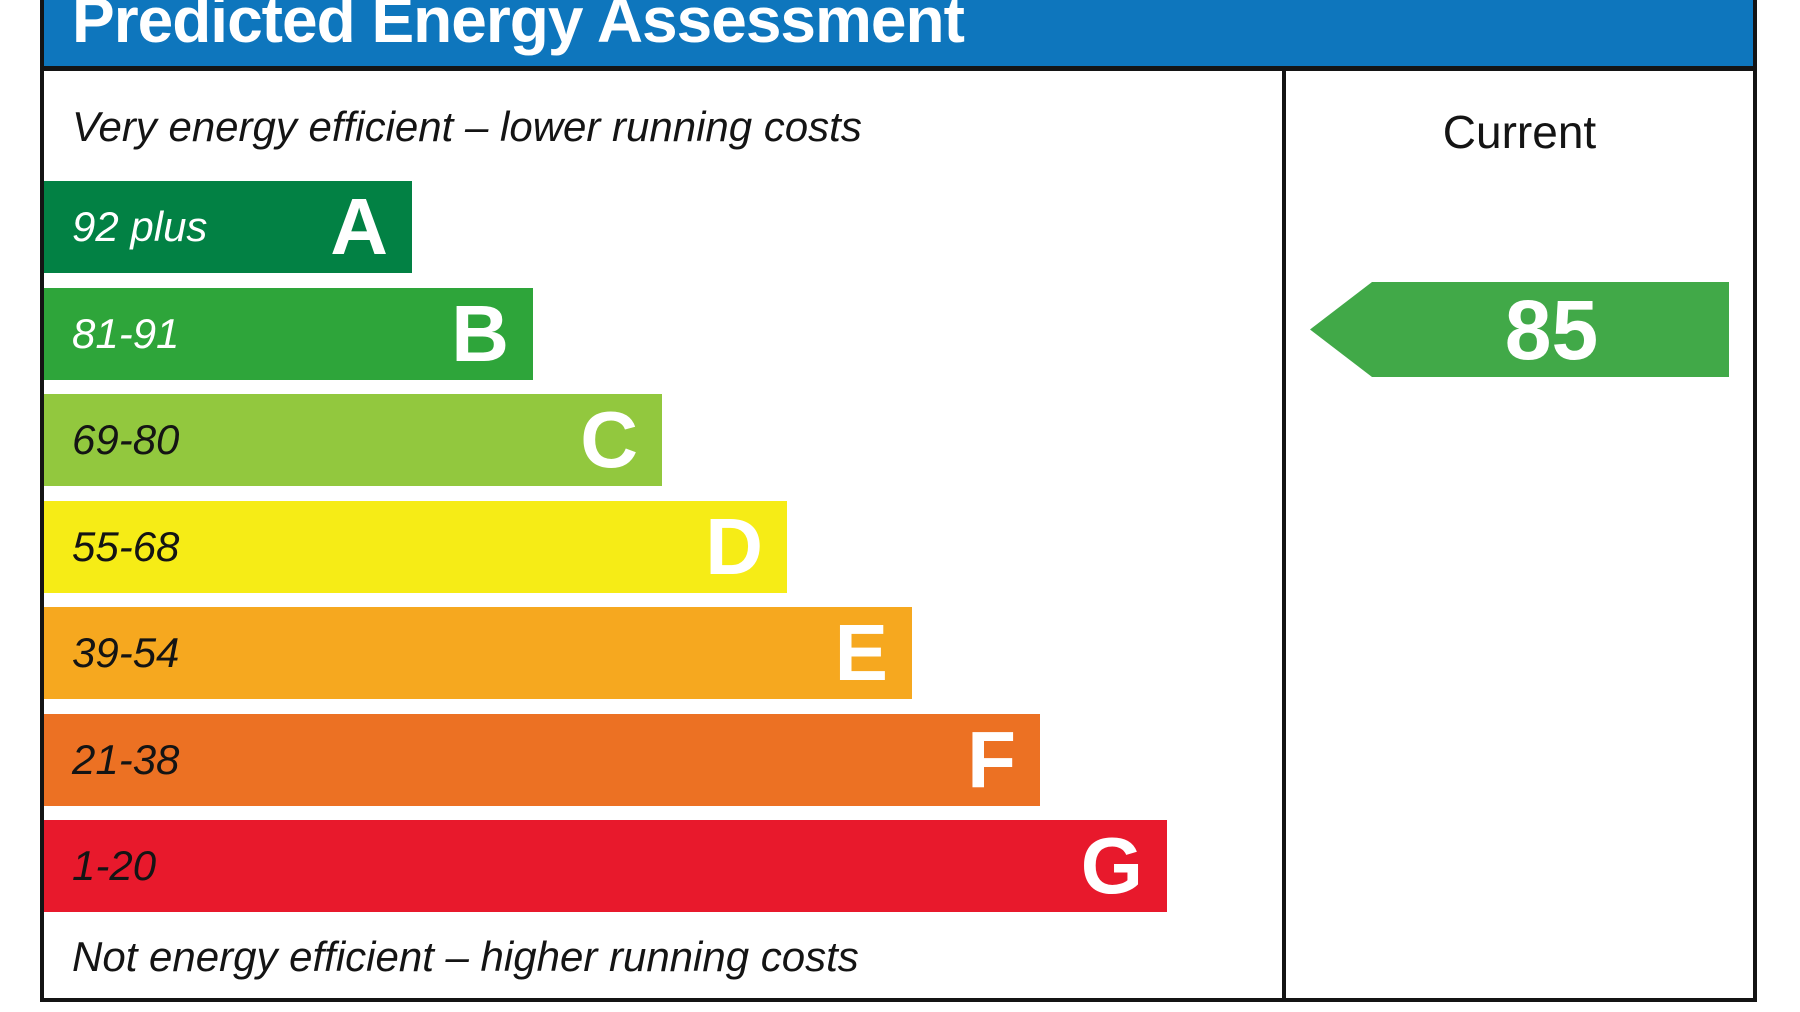 Image resolution: width=1800 pixels, height=1012 pixels. What do you see at coordinates (605, 866) in the screenshot?
I see `band-row-g: 1-20 G` at bounding box center [605, 866].